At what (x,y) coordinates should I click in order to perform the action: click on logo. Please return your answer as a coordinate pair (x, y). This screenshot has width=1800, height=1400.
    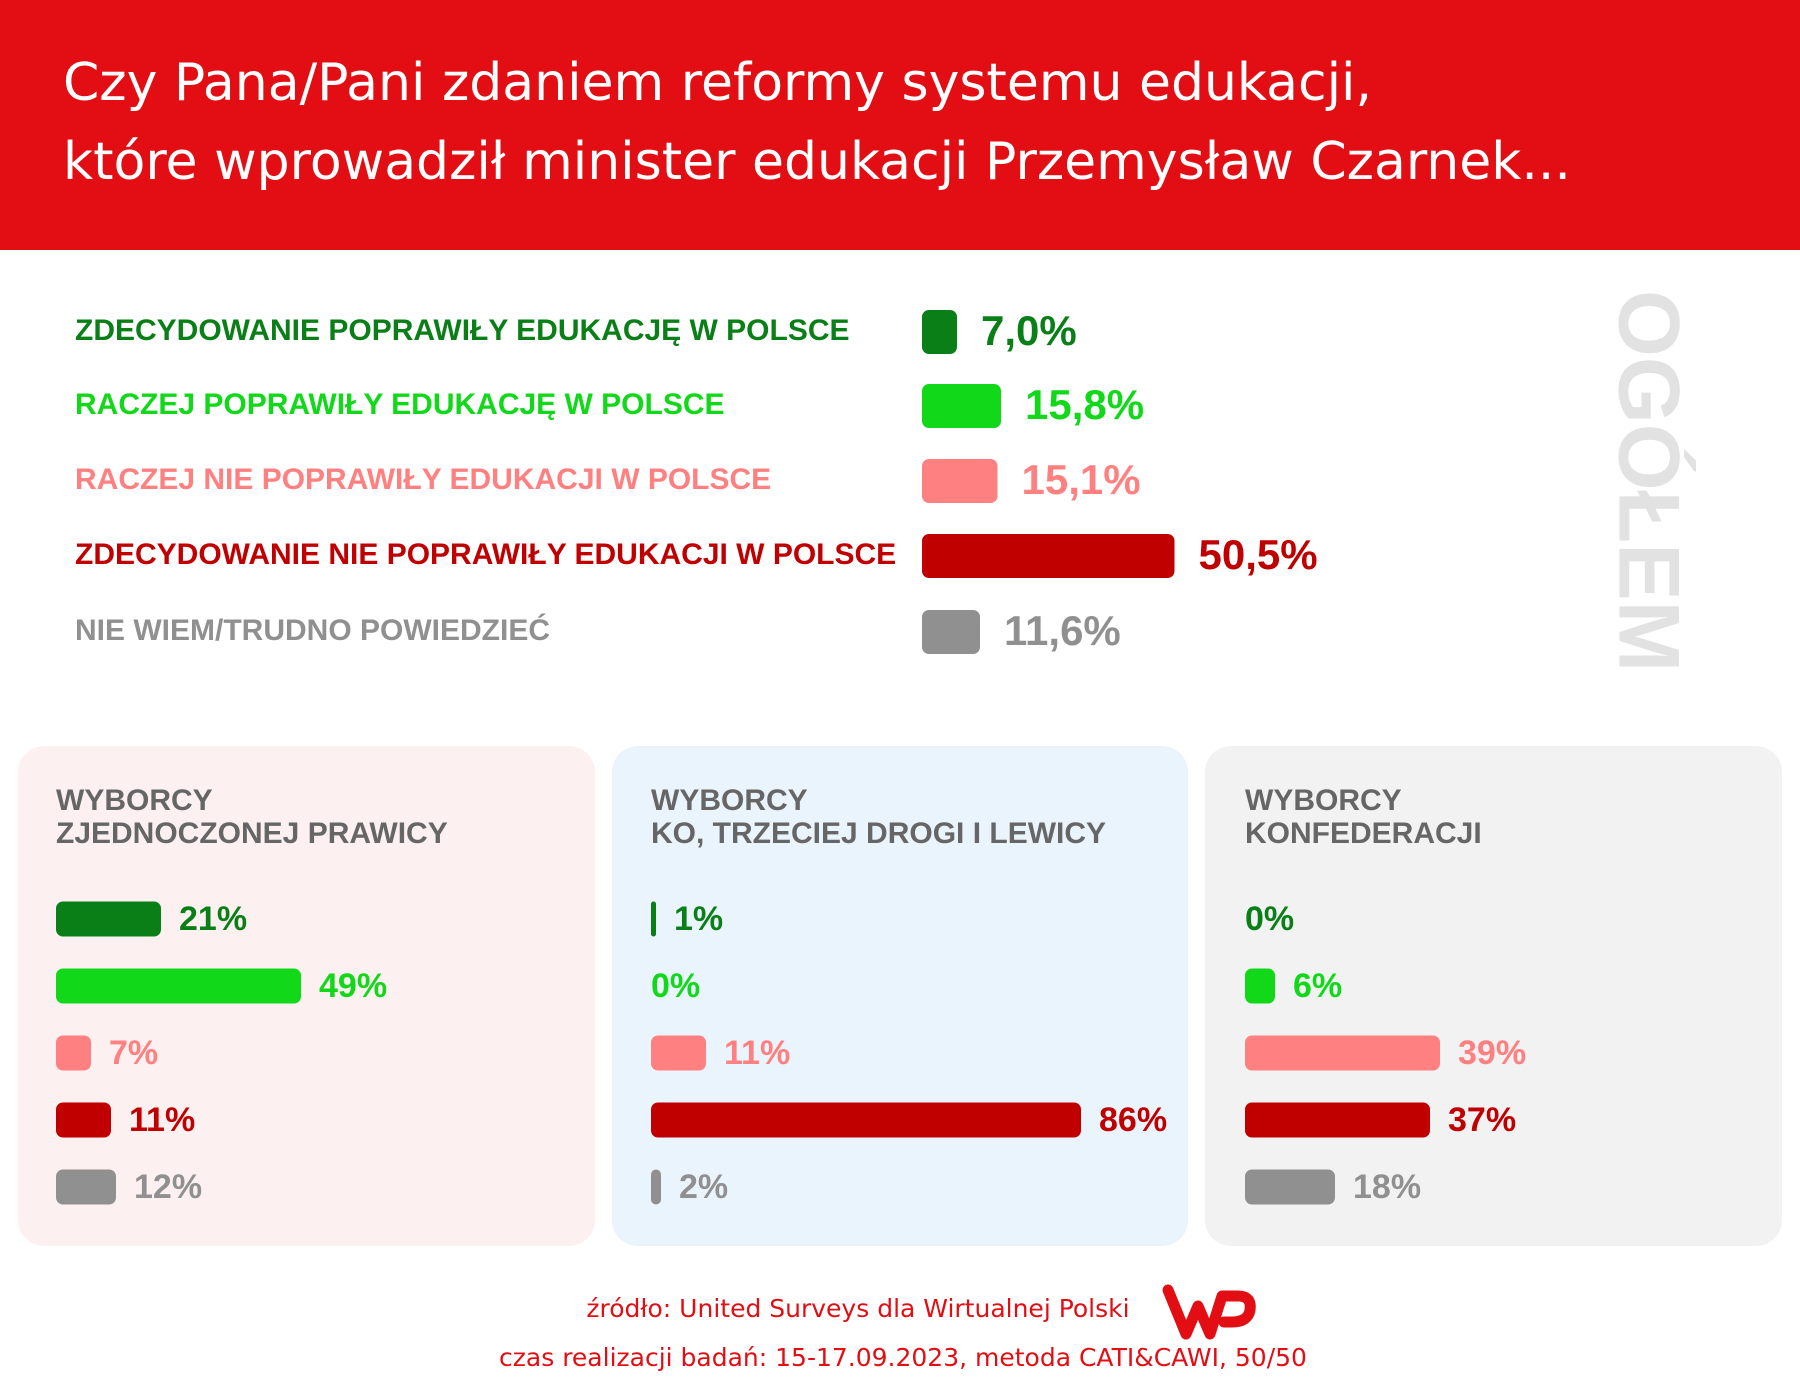
    Looking at the image, I should click on (1209, 1312).